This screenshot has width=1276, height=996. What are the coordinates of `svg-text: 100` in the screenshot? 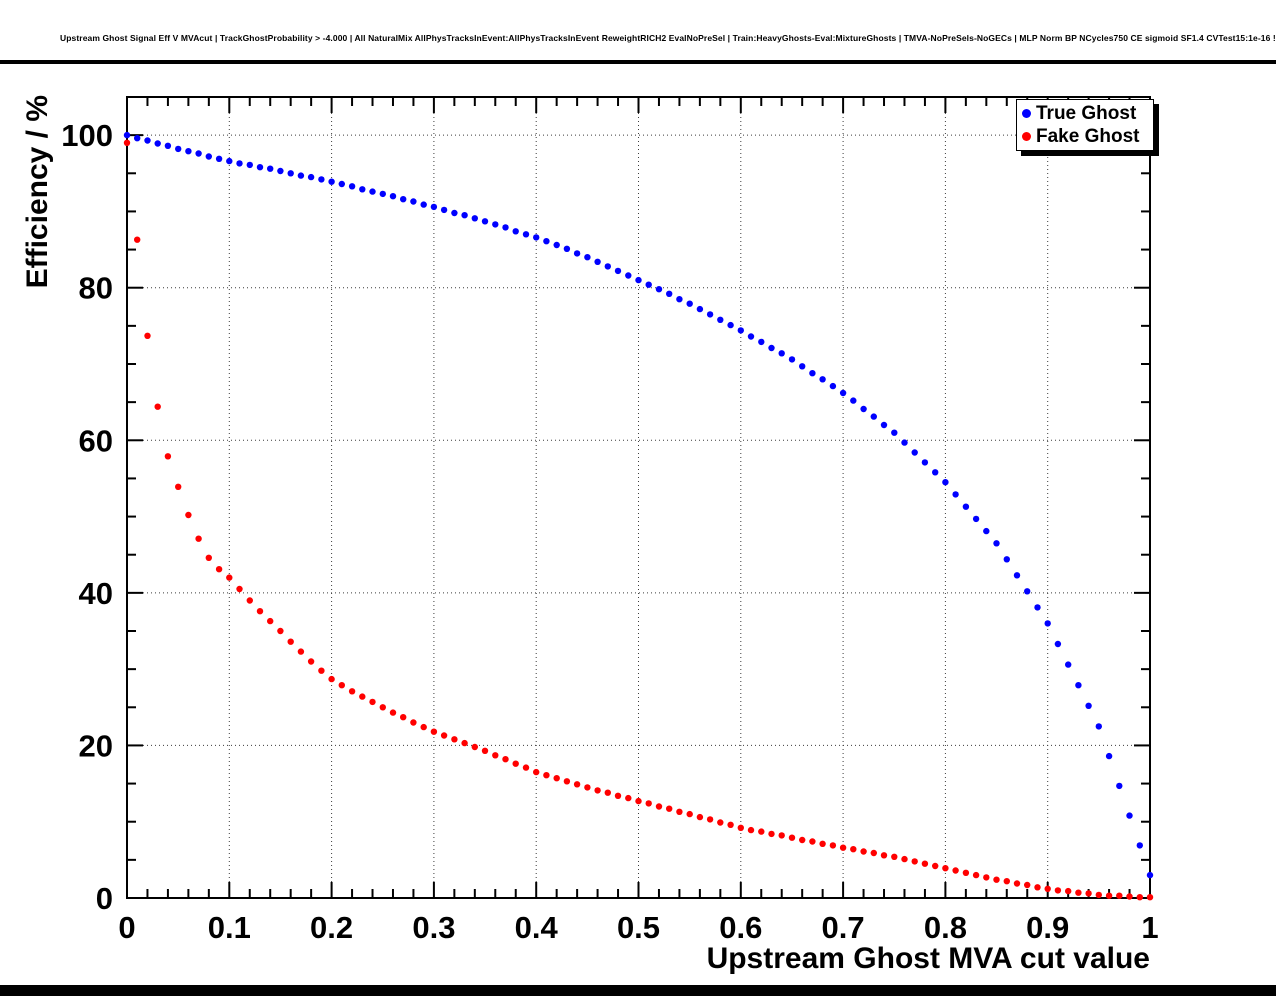 It's located at (87, 135).